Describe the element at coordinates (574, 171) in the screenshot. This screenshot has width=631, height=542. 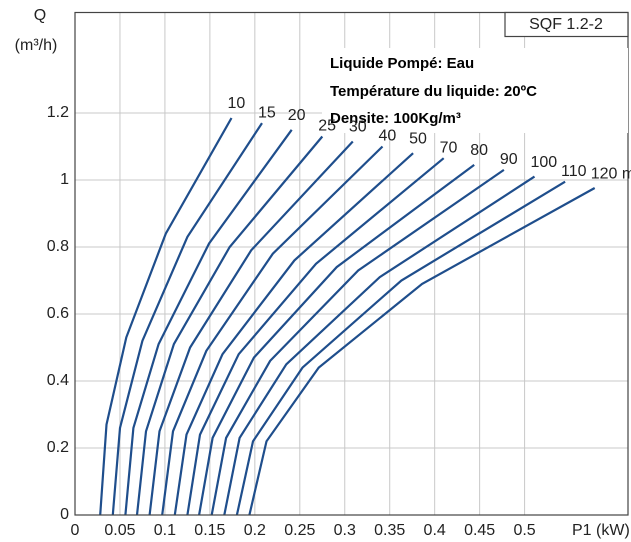
I see `curve-label: 110` at that location.